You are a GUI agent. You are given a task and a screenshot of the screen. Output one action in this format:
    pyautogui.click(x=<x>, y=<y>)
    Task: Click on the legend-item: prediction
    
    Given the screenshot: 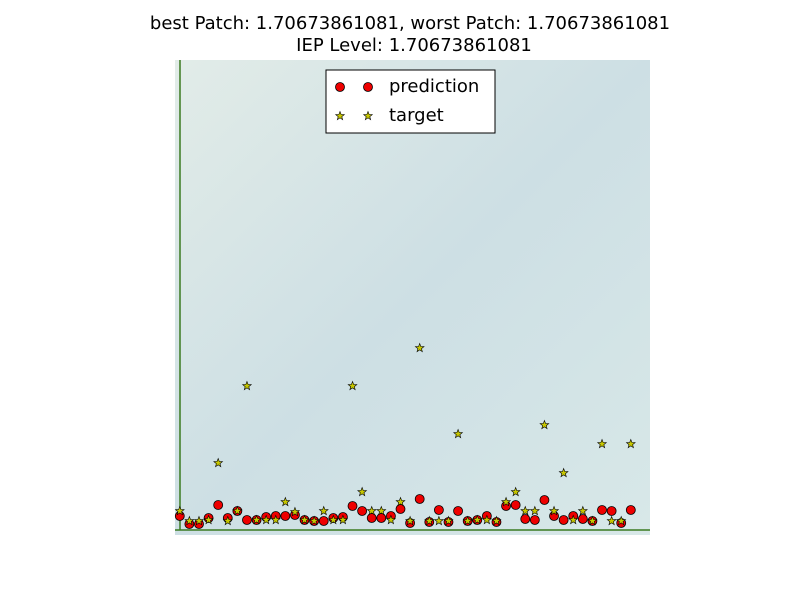 What is the action you would take?
    pyautogui.click(x=407, y=86)
    